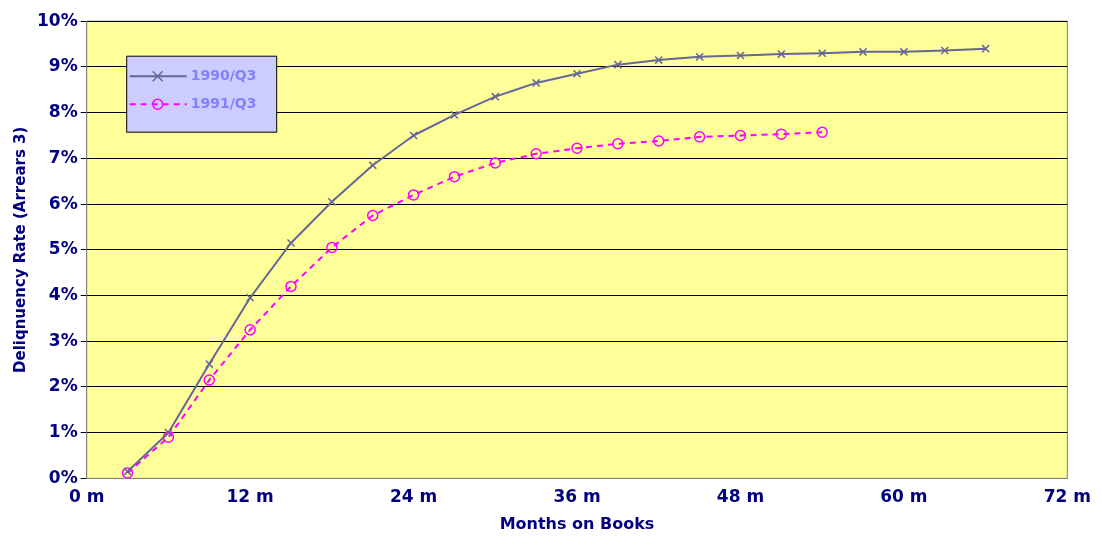  I want to click on y-tick-label: 1%, so click(63, 431).